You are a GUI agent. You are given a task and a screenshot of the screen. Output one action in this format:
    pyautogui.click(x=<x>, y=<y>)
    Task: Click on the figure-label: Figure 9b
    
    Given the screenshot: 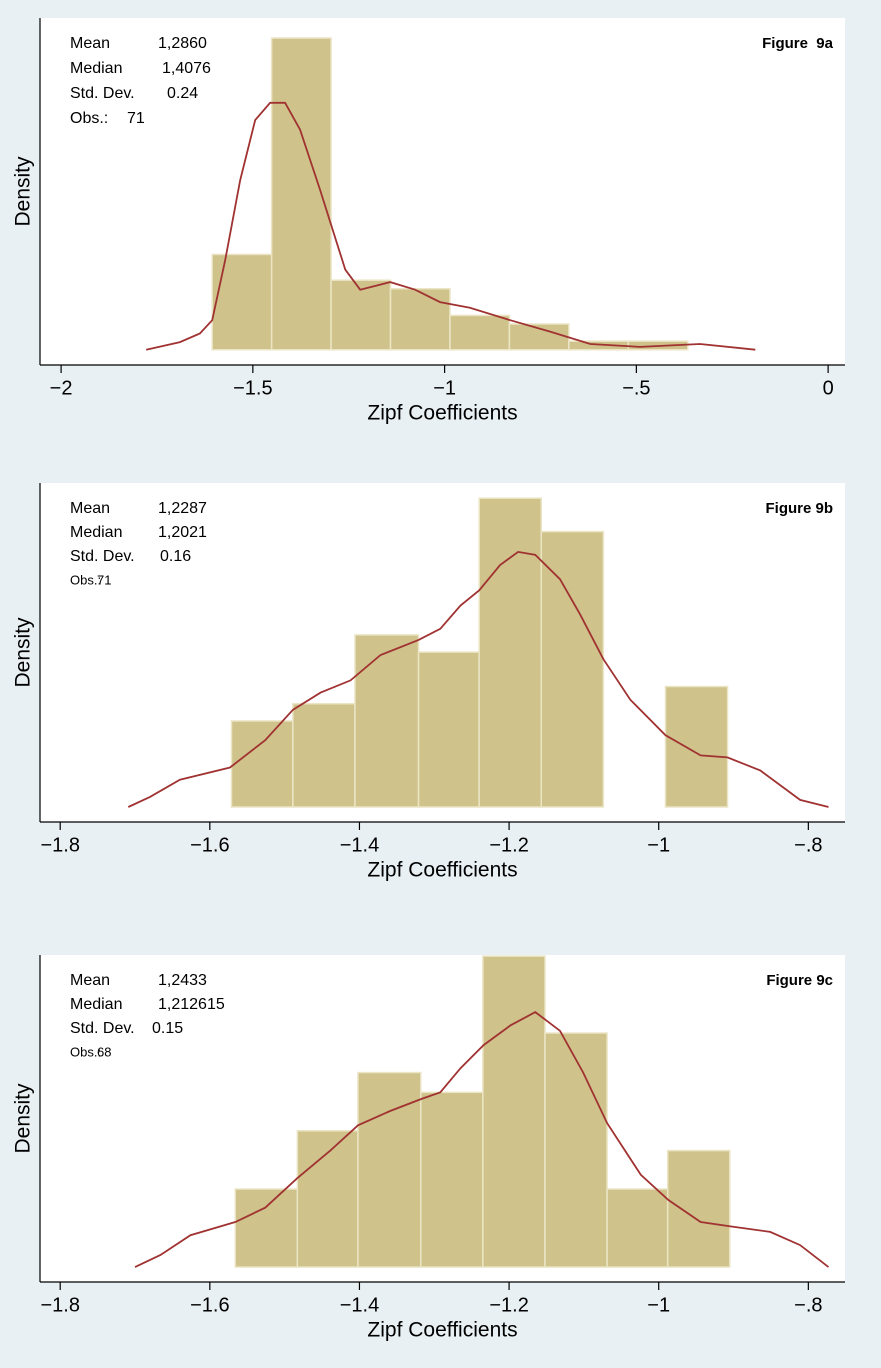 What is the action you would take?
    pyautogui.click(x=799, y=508)
    